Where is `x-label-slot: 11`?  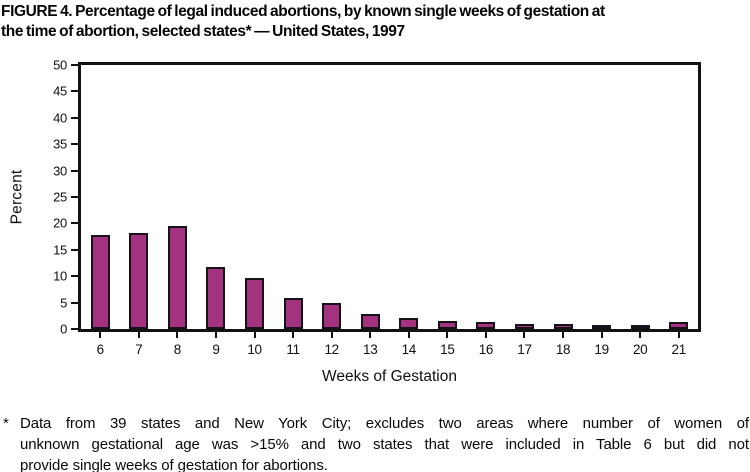
x-label-slot: 11 is located at coordinates (293, 349).